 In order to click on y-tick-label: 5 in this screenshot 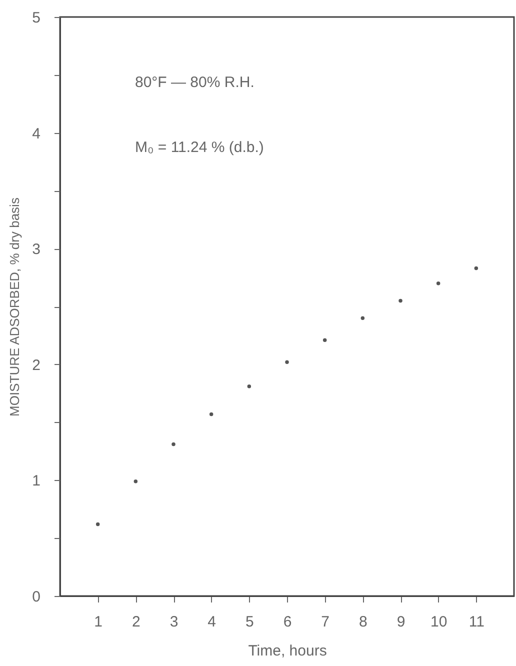, I will do `click(36, 18)`.